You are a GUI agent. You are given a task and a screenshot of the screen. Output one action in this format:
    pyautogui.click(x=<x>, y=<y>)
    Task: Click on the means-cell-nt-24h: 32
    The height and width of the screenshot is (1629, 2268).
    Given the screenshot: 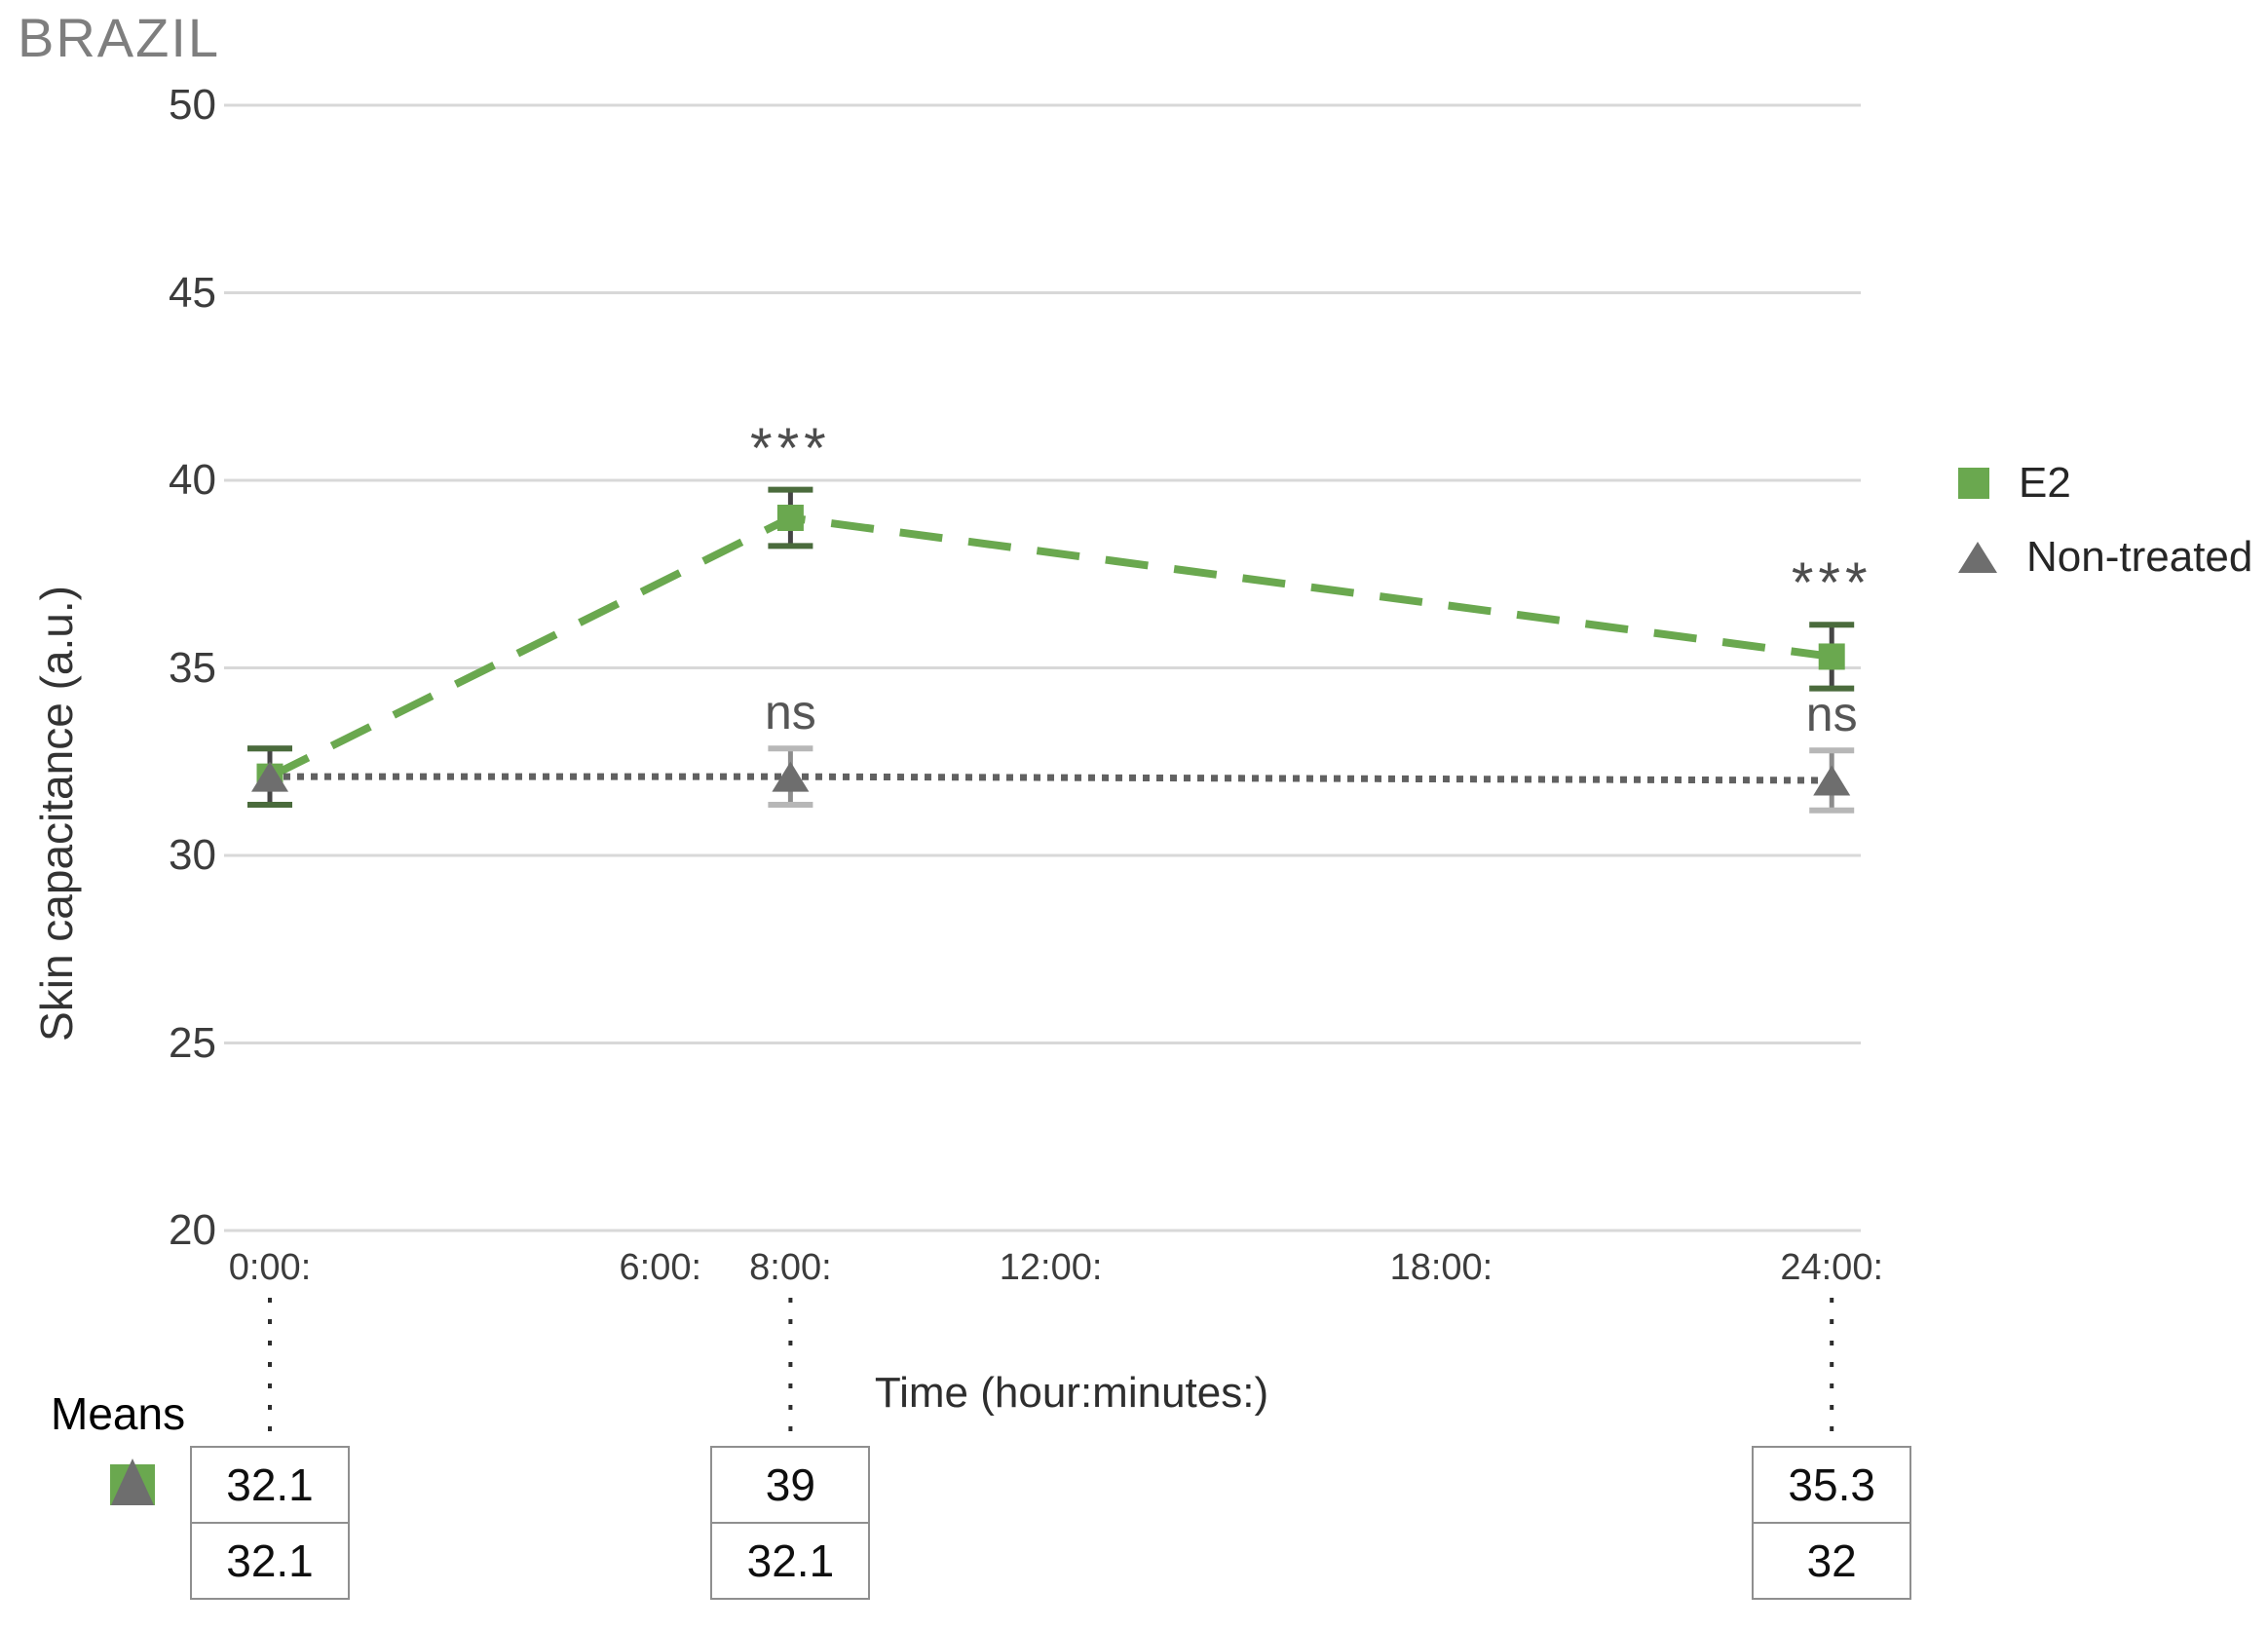 What is the action you would take?
    pyautogui.click(x=1832, y=1560)
    